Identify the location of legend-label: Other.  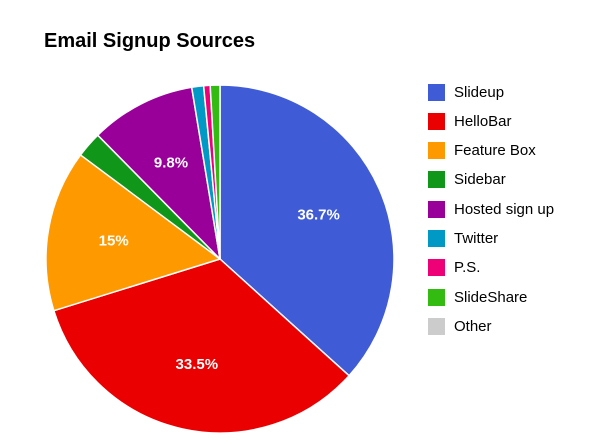
(473, 326).